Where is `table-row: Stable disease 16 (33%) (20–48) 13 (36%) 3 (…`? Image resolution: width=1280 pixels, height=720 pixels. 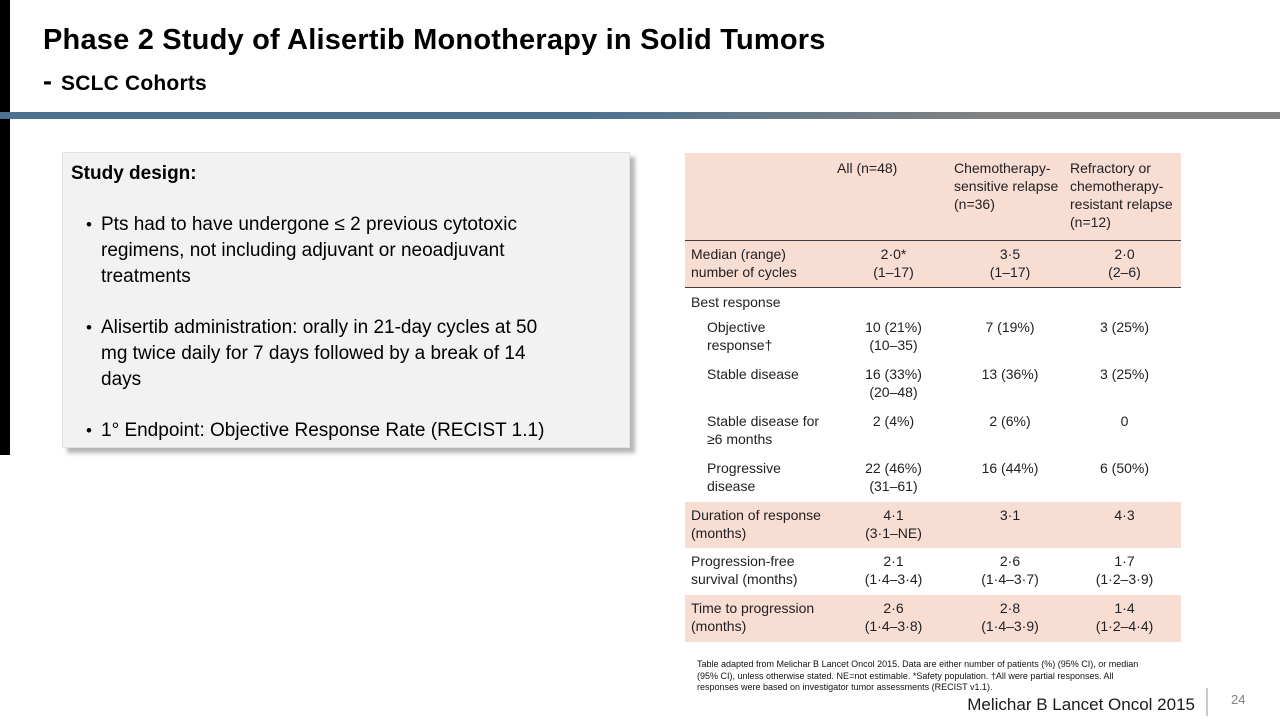 table-row: Stable disease 16 (33%) (20–48) 13 (36%) 3 (… is located at coordinates (933, 384).